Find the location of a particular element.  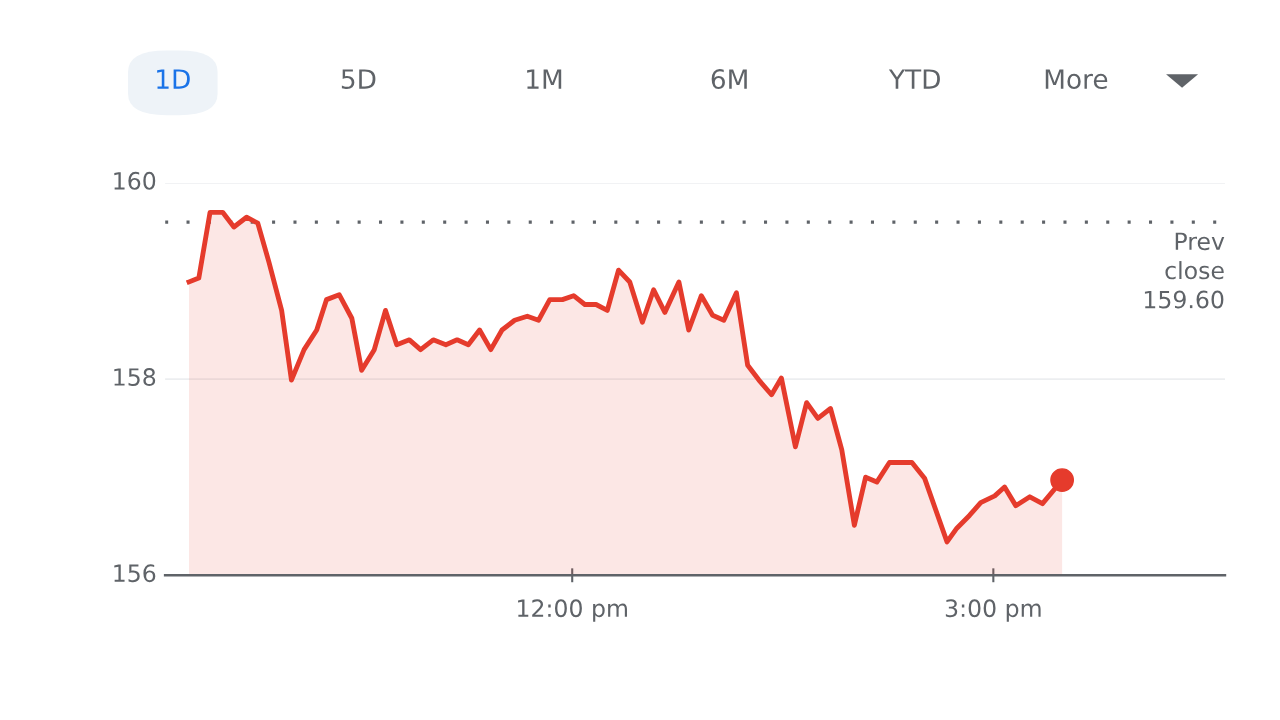

text: 5D is located at coordinates (358, 79).